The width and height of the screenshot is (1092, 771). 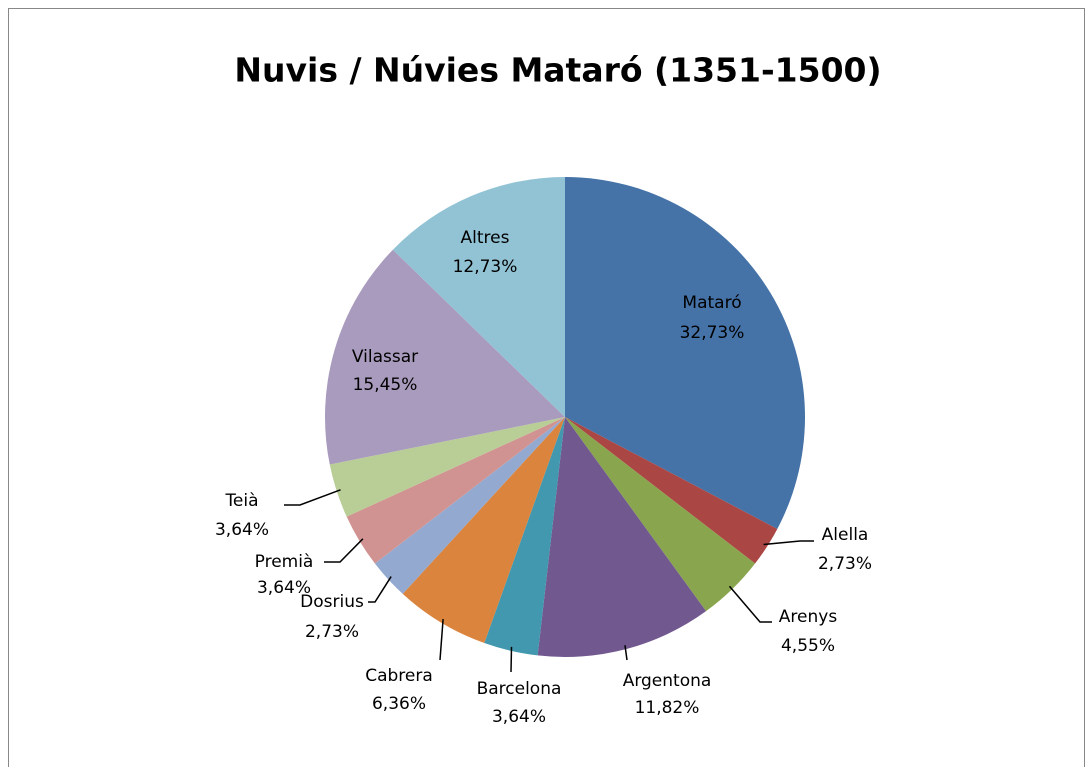 I want to click on slice-label: Mataró, so click(x=711, y=303).